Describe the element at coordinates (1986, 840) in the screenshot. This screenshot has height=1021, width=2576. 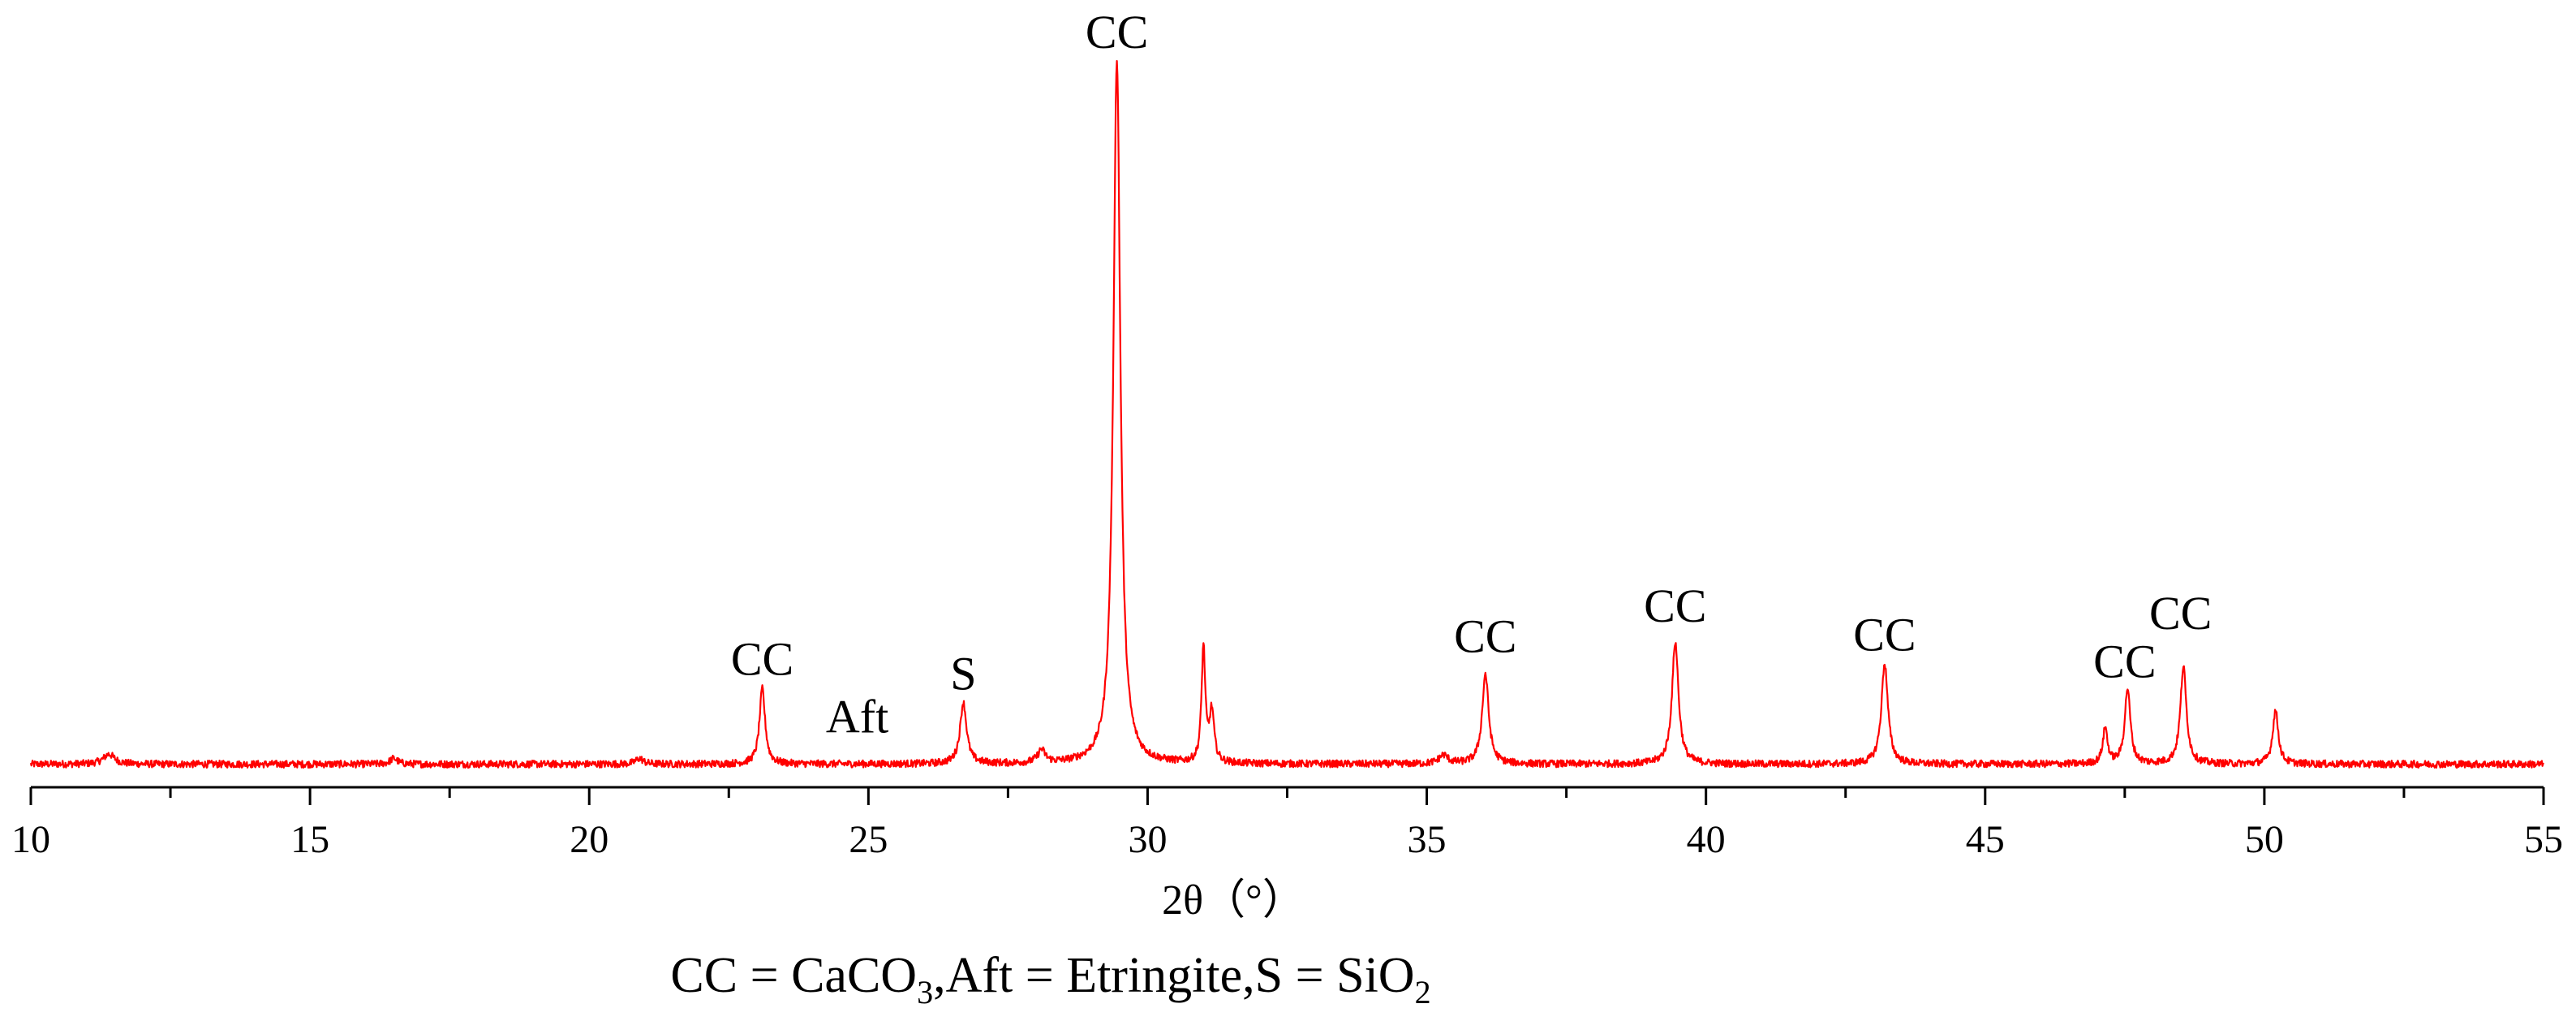
I see `x-tick-label: 45` at that location.